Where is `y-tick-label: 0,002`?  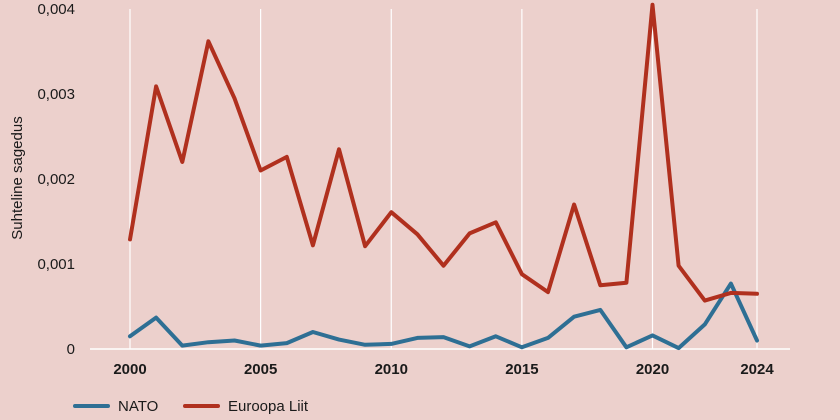
y-tick-label: 0,002 is located at coordinates (56, 179).